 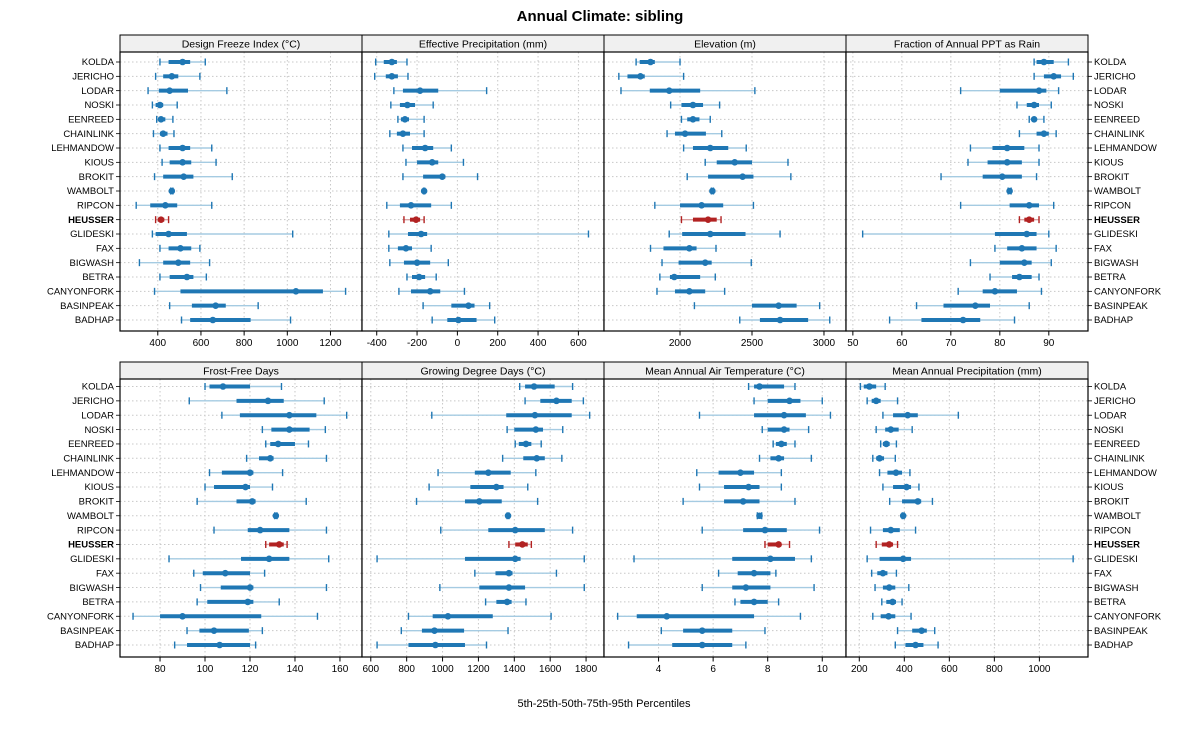 What do you see at coordinates (95, 206) in the screenshot?
I see `station-label-left: RIPCON` at bounding box center [95, 206].